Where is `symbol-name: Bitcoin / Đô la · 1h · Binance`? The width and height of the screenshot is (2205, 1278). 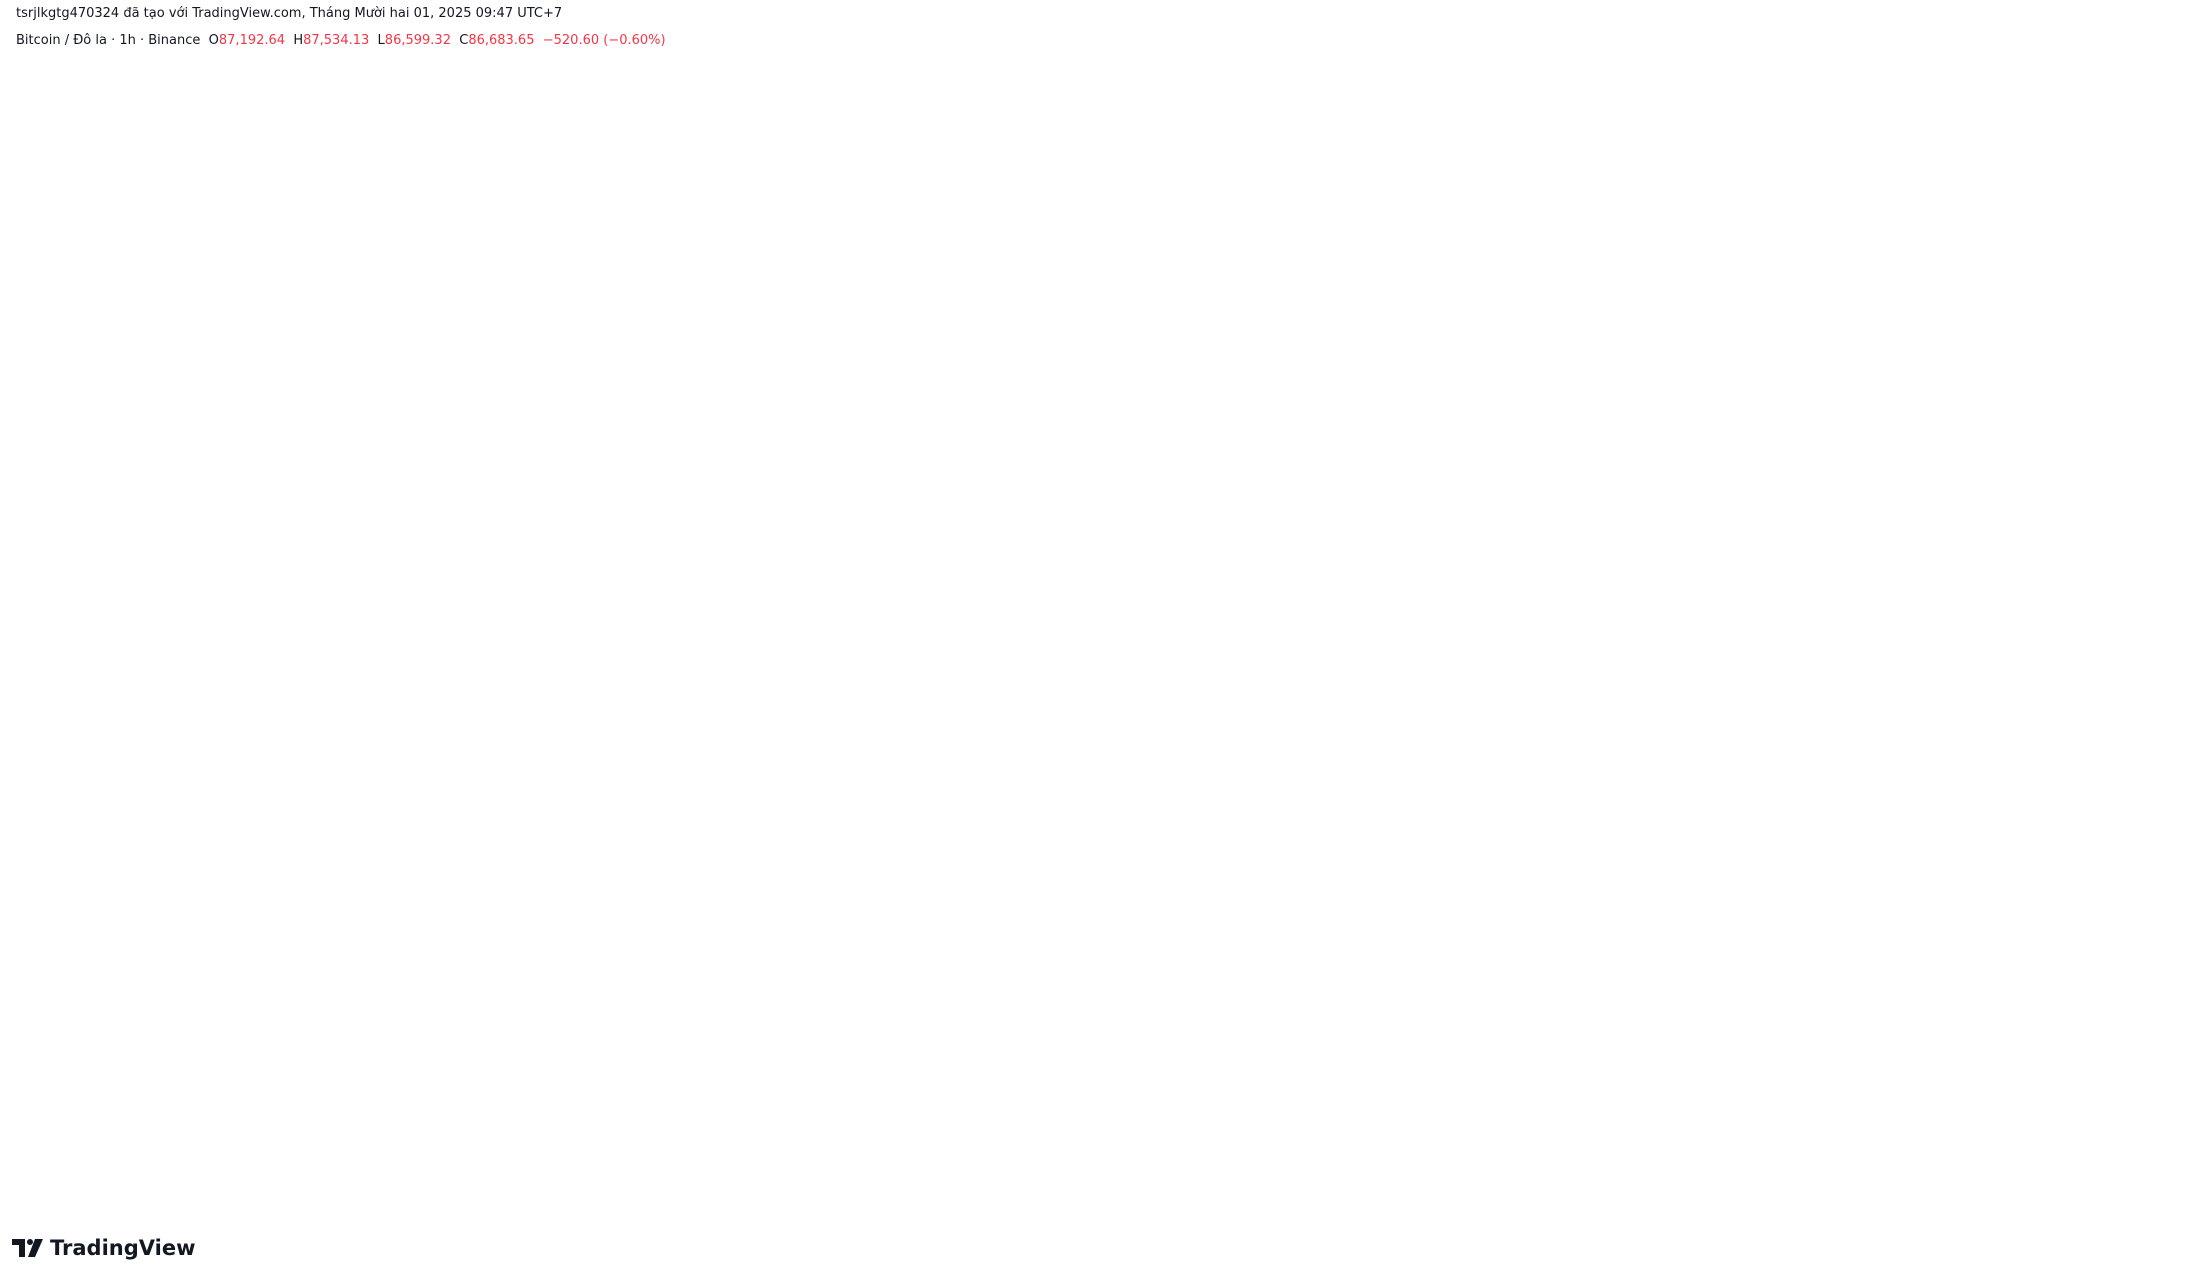 symbol-name: Bitcoin / Đô la · 1h · Binance is located at coordinates (108, 40).